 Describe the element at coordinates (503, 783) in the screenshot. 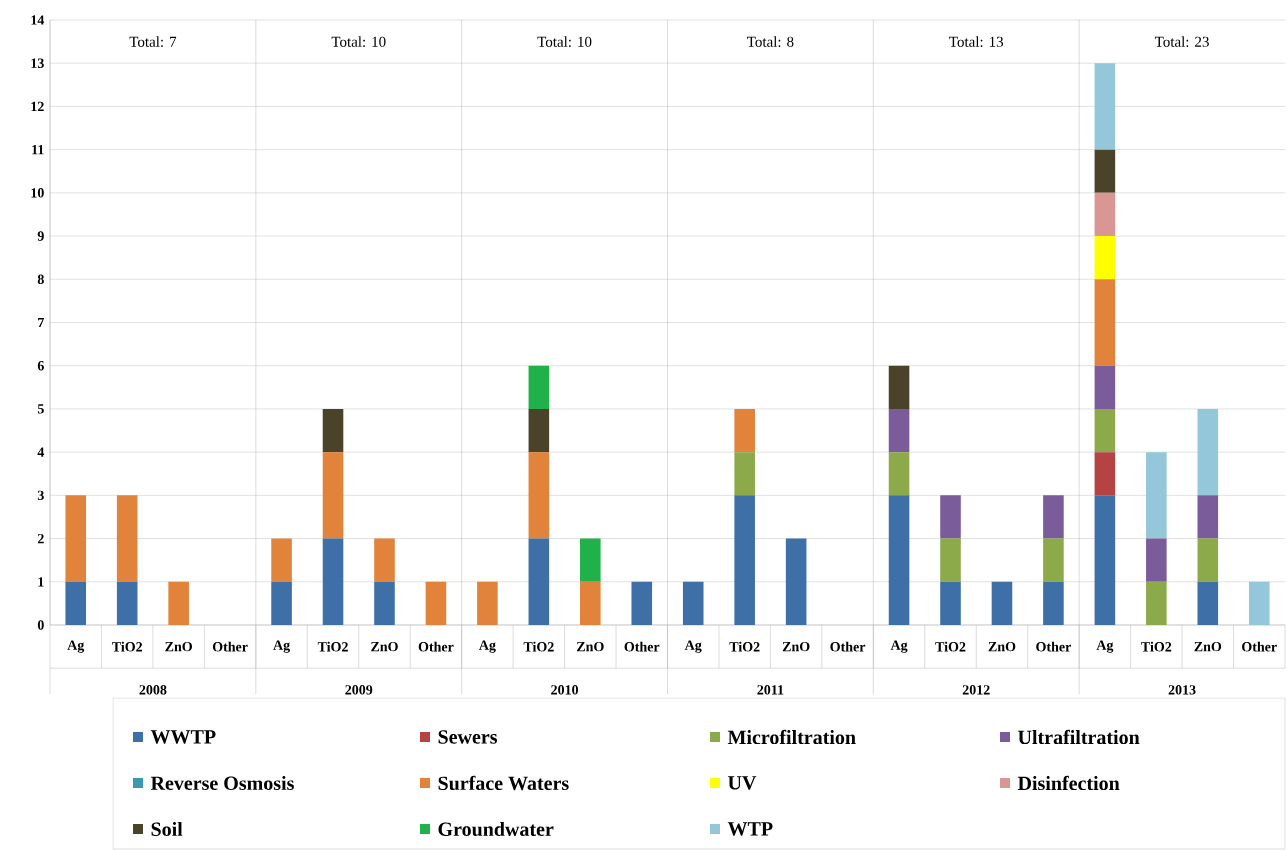

I see `legend-label: Surface Waters` at that location.